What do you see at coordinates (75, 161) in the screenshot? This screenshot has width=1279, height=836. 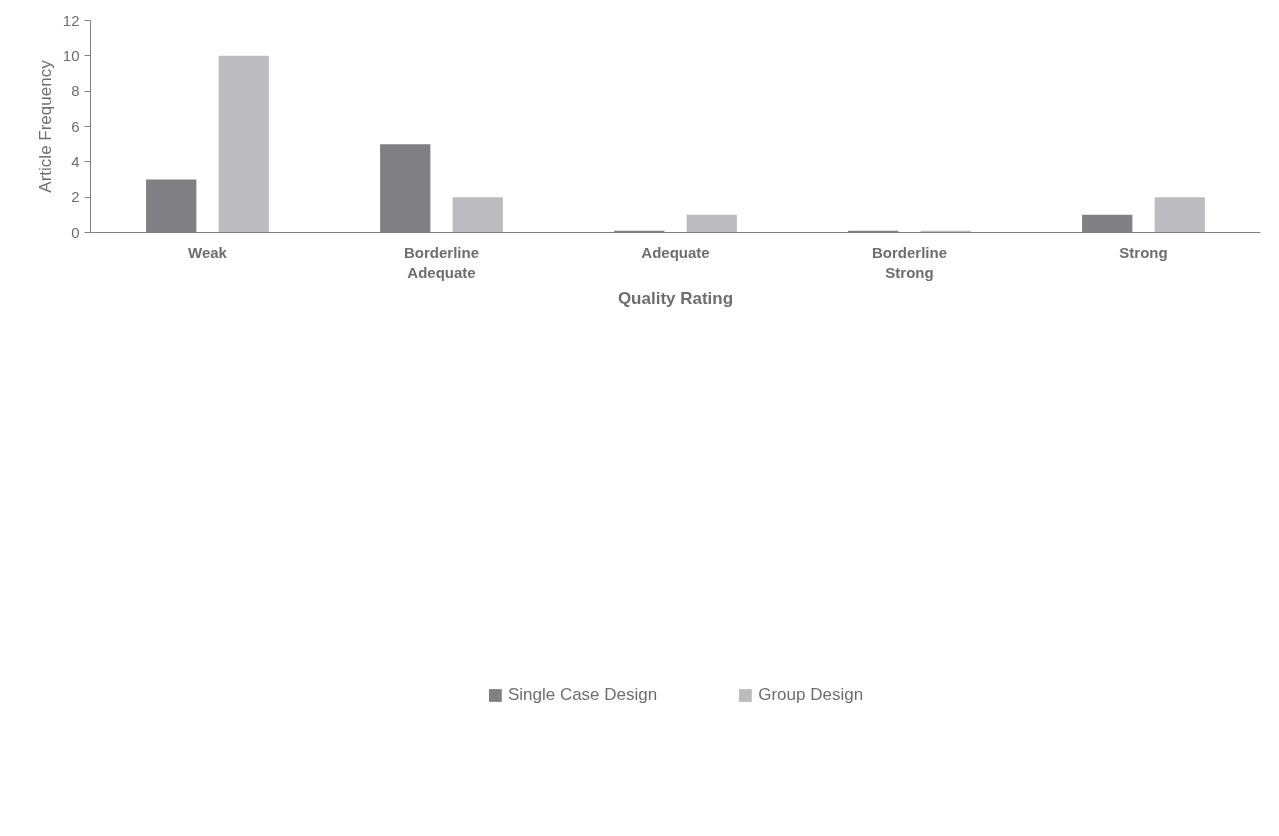 I see `y-tick-label: 4` at bounding box center [75, 161].